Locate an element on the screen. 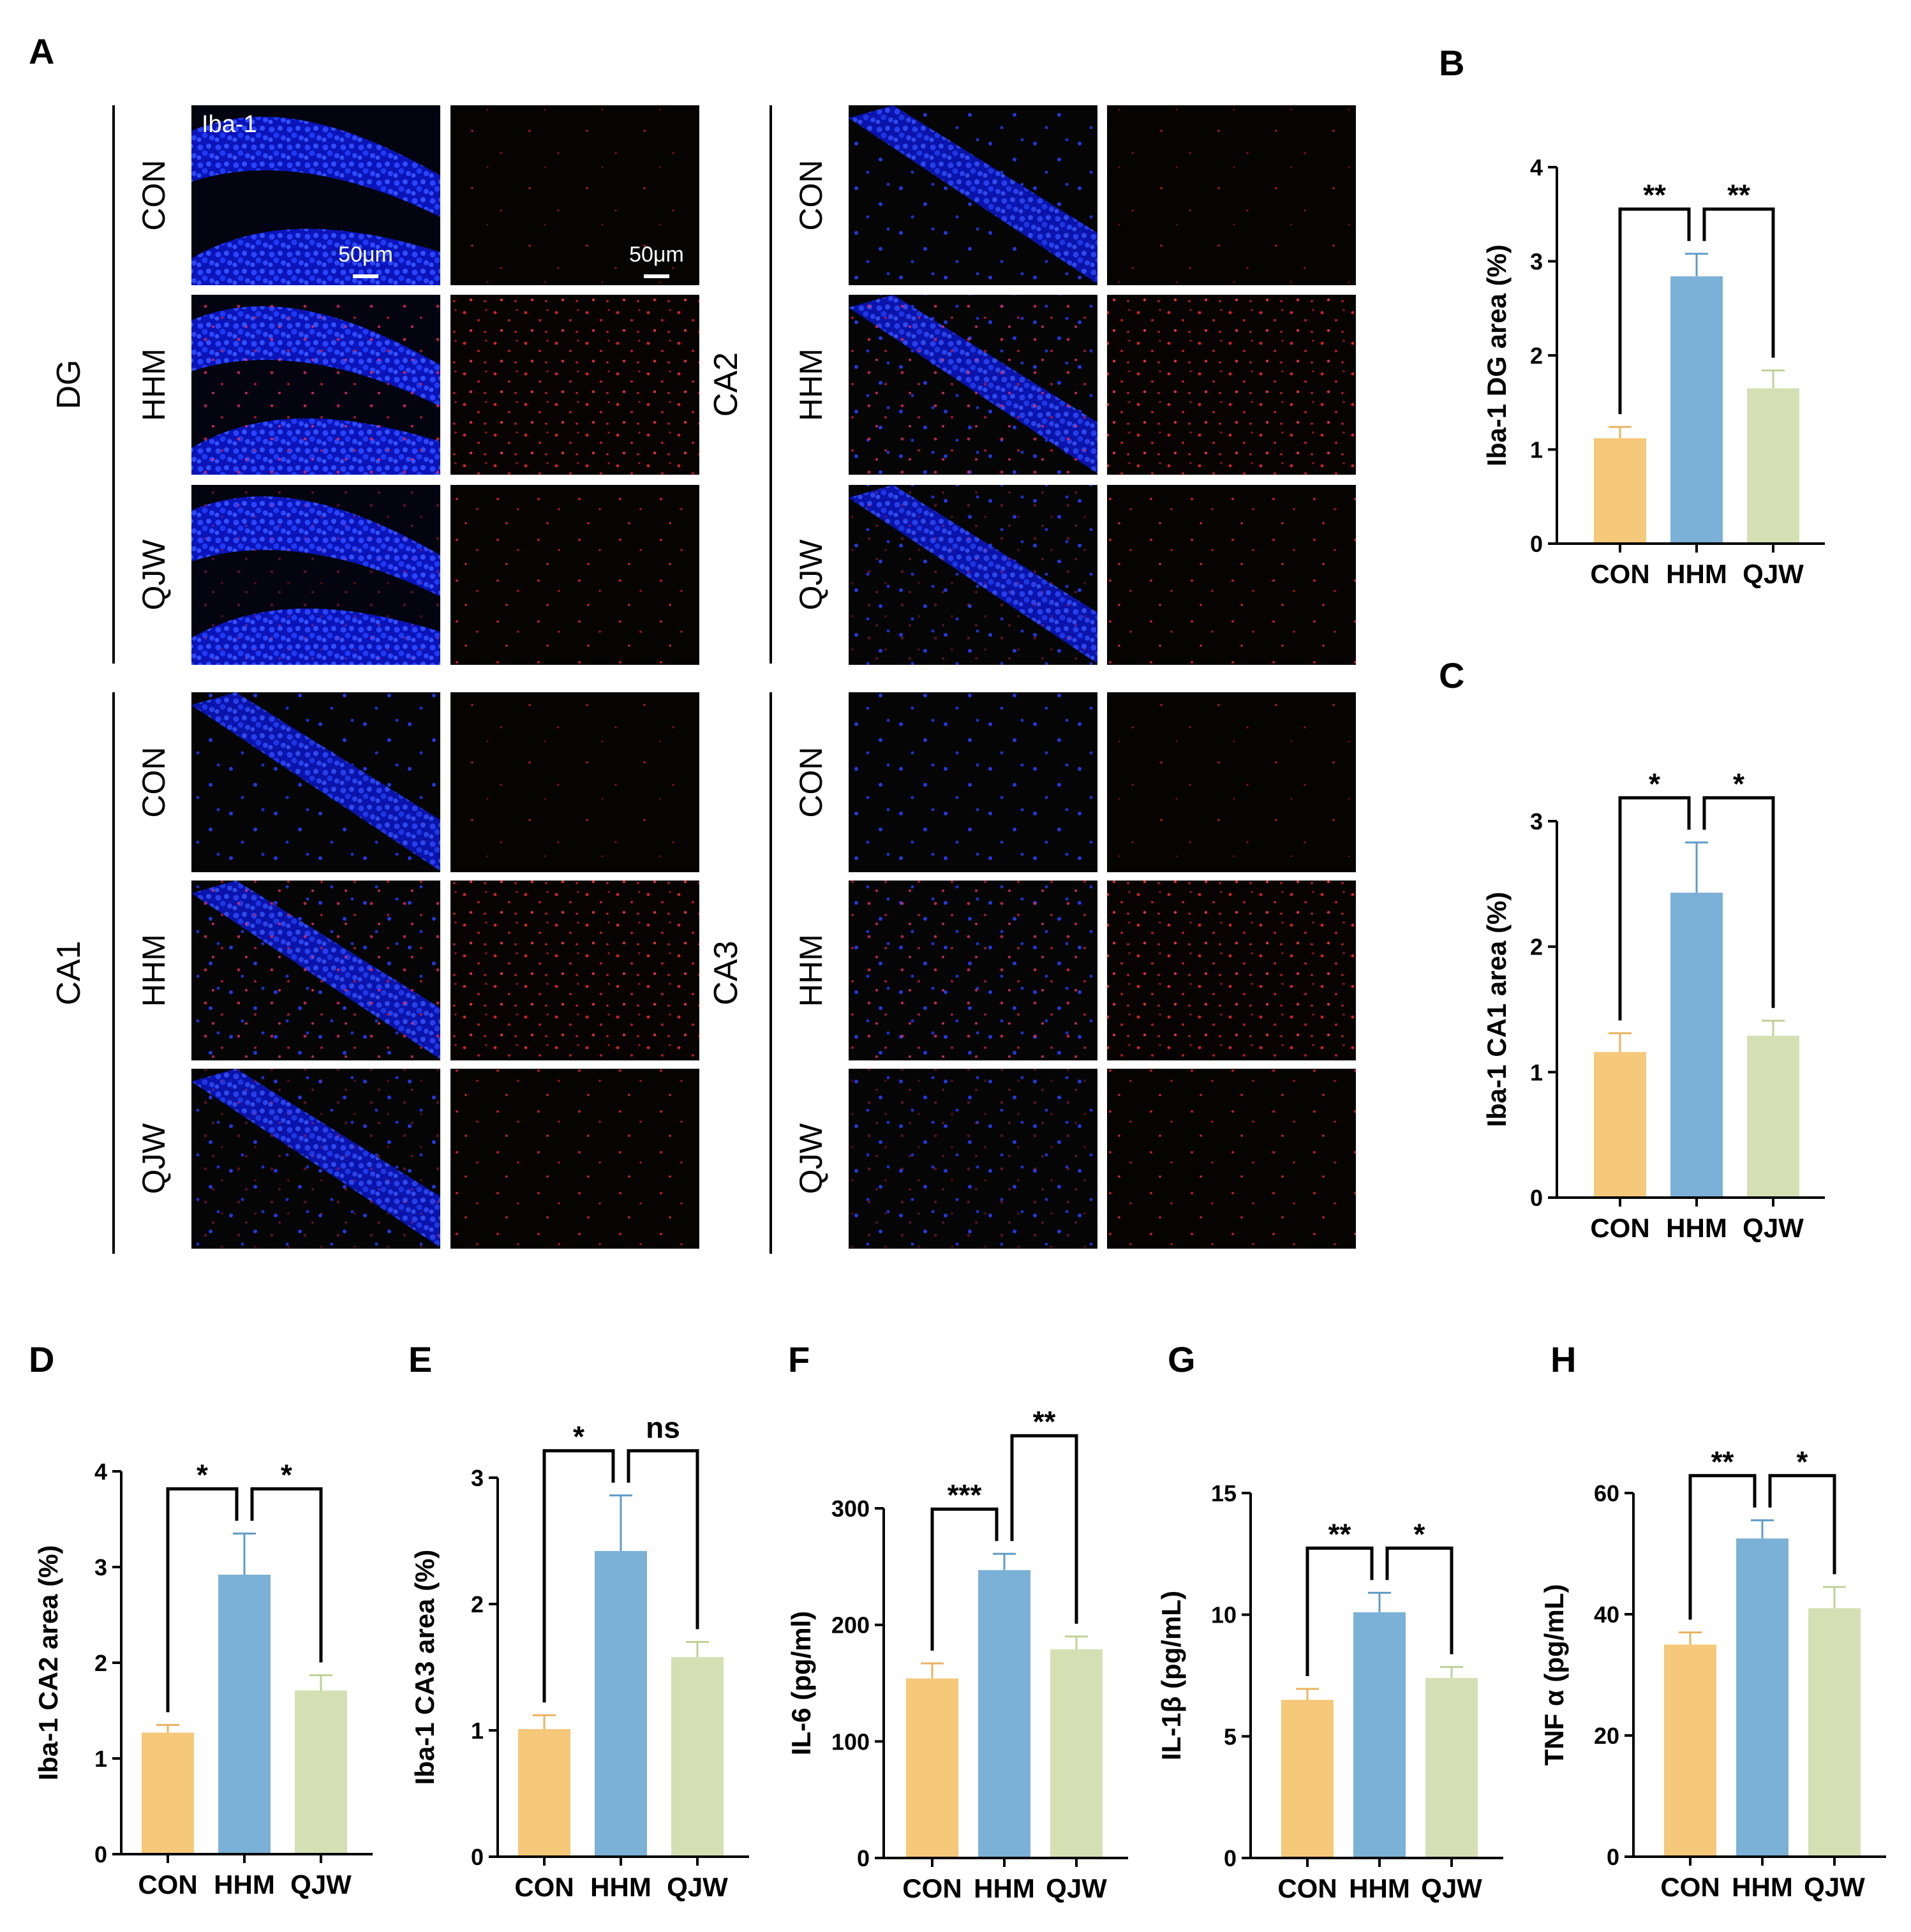 This screenshot has height=1932, width=1911. y-tick-label: 10 is located at coordinates (1224, 1615).